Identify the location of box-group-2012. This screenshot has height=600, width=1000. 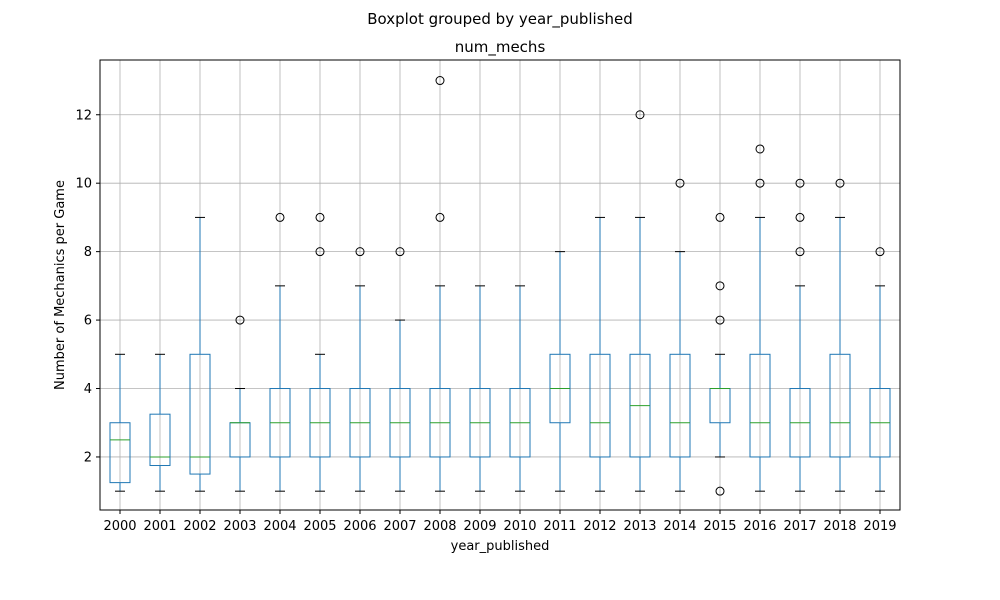
(600, 354).